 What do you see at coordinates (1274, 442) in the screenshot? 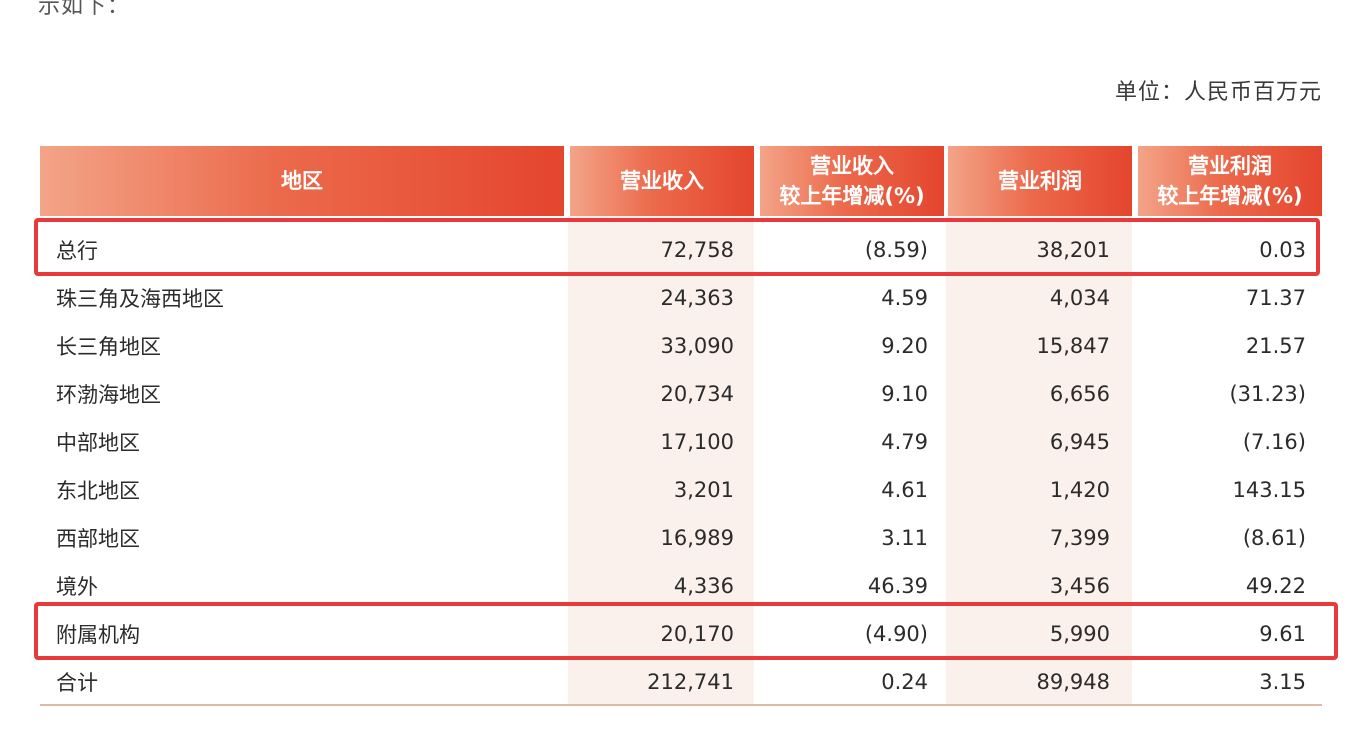
I see `profit-change-cell: (7.16)` at bounding box center [1274, 442].